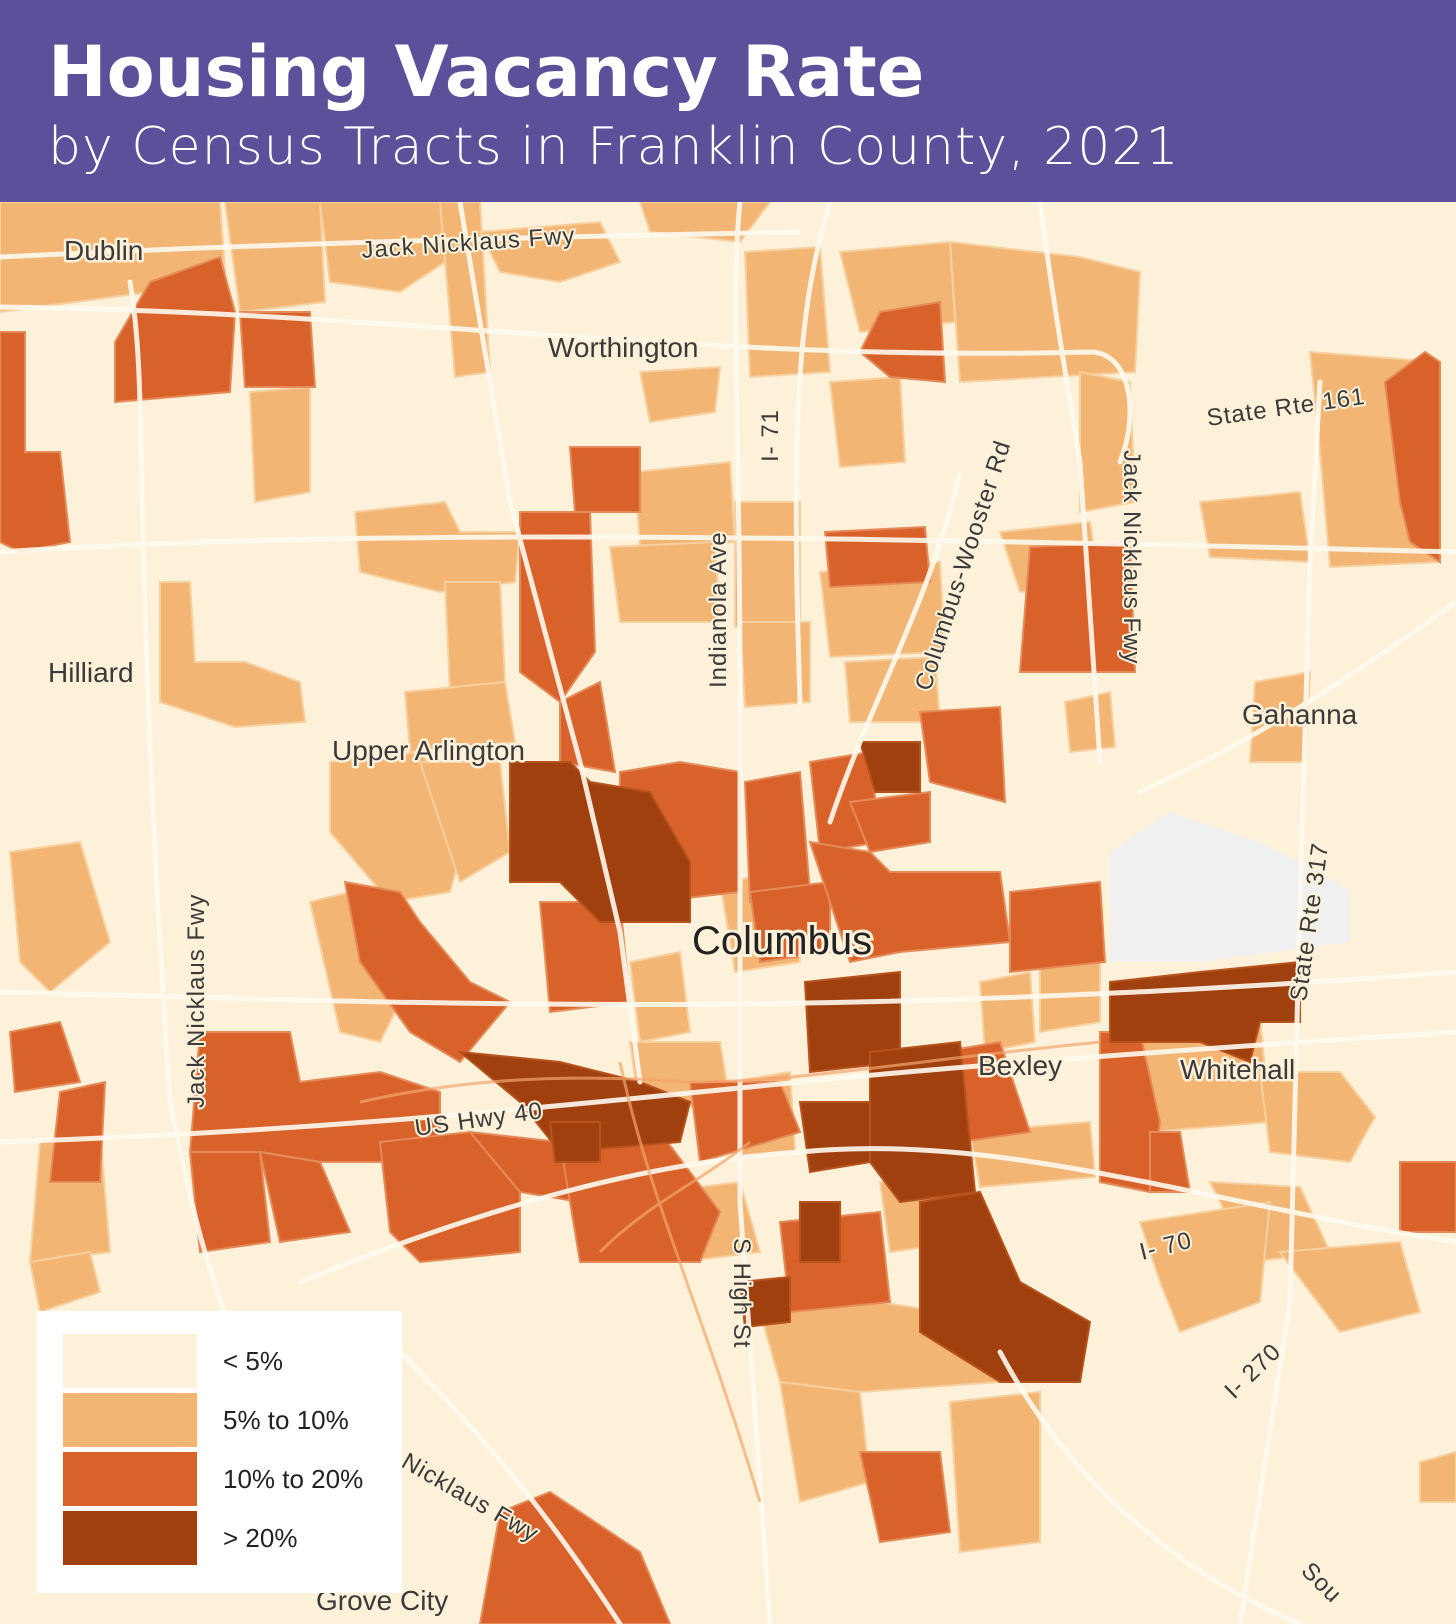  What do you see at coordinates (623, 347) in the screenshot?
I see `place-worthington: Worthington` at bounding box center [623, 347].